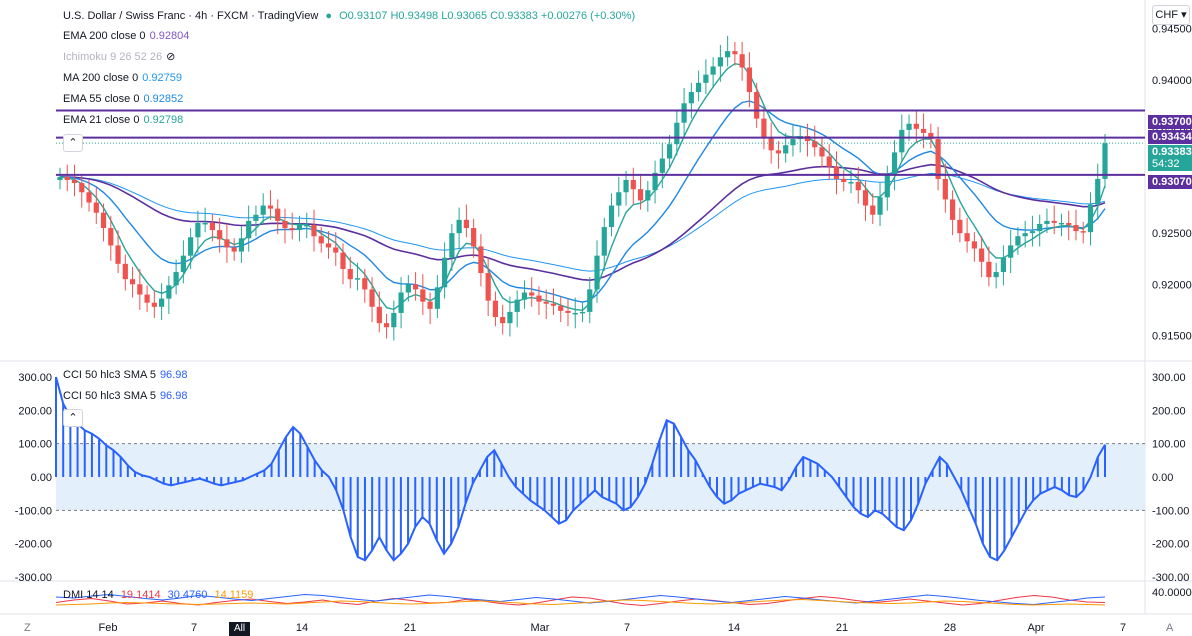 The width and height of the screenshot is (1192, 636). Describe the element at coordinates (109, 396) in the screenshot. I see `legend-label: CCI 50 hlc3 SMA 5` at that location.